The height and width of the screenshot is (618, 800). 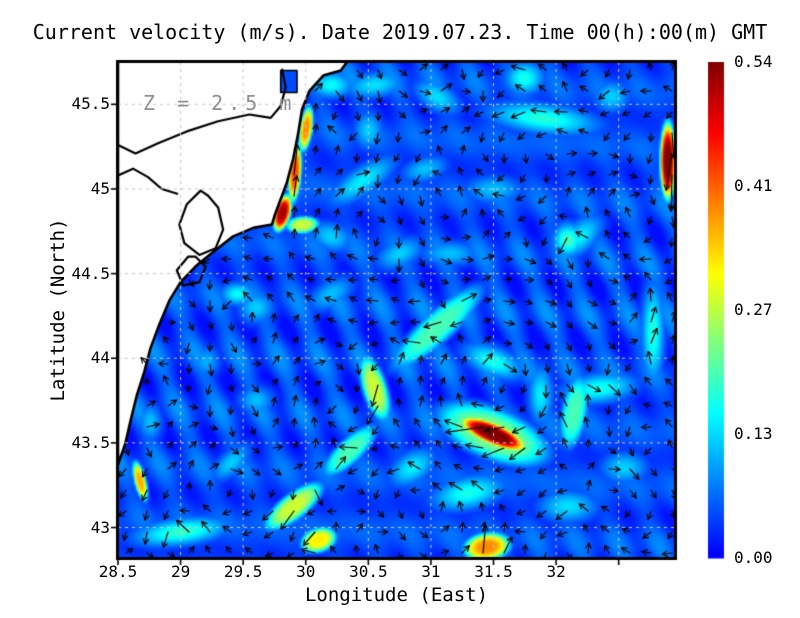 I want to click on colorbar-tick-label: 0.41, so click(x=753, y=185).